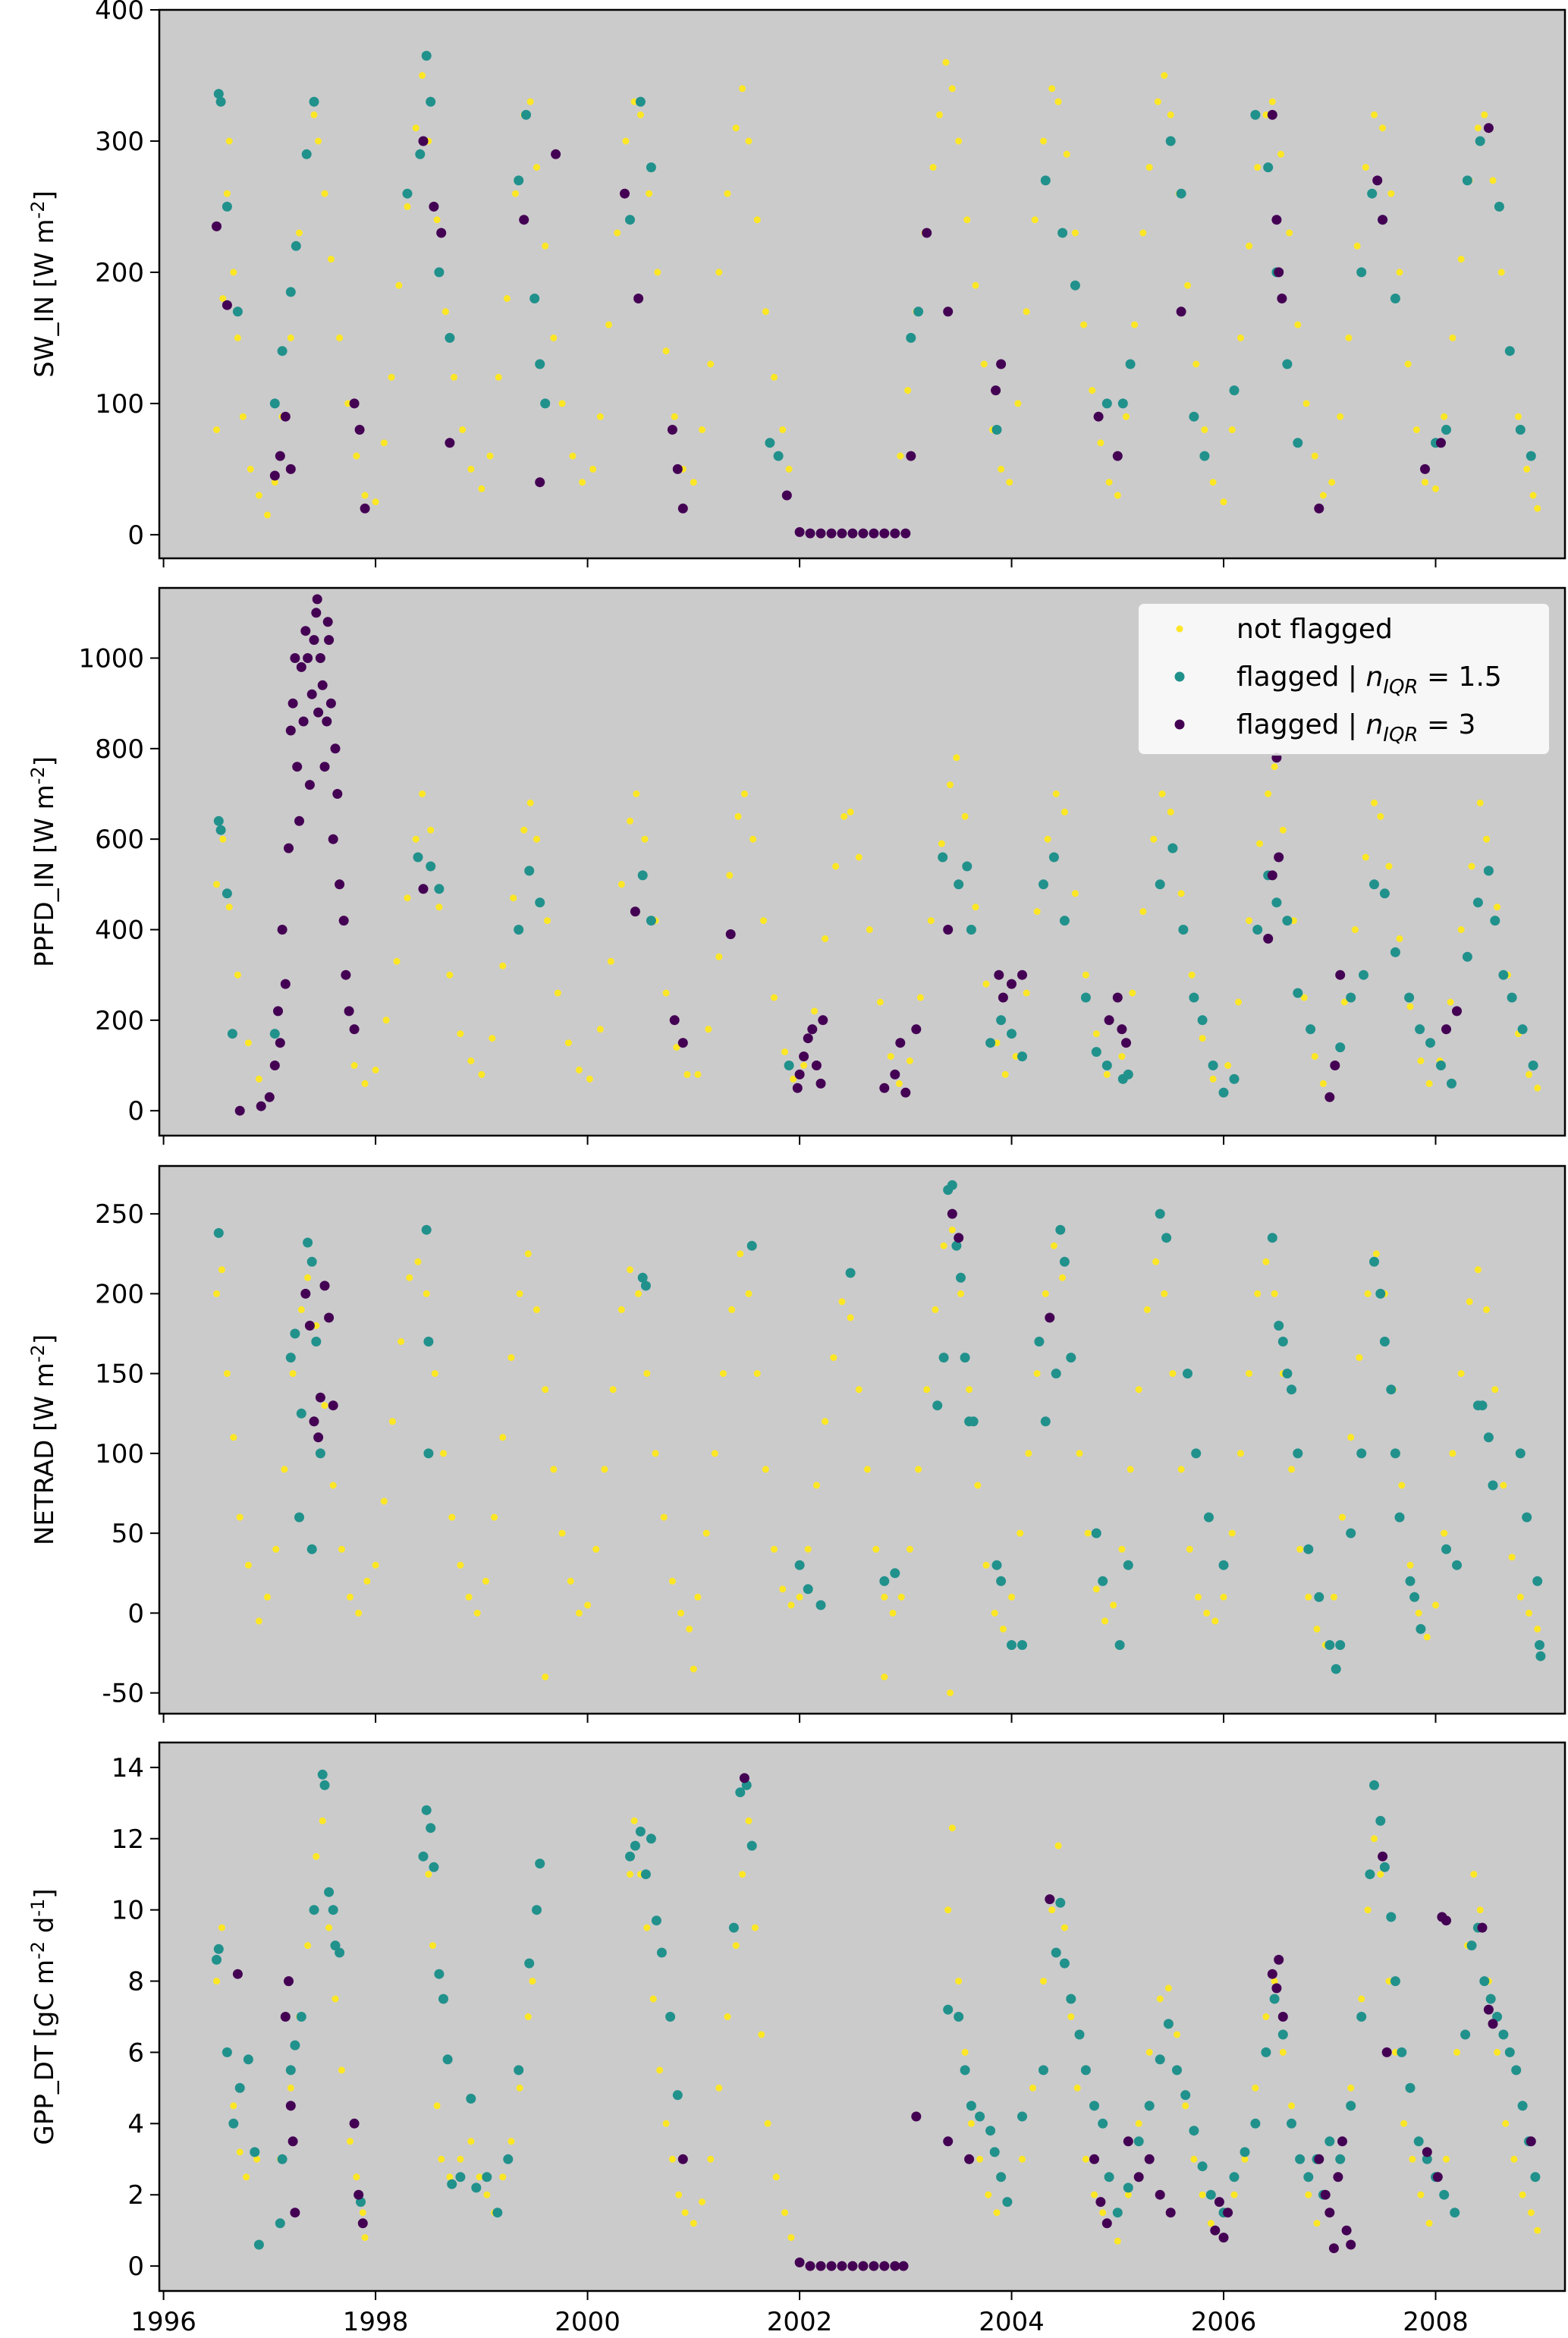  What do you see at coordinates (1301, 724) in the screenshot?
I see `legend-text: flagged |` at bounding box center [1301, 724].